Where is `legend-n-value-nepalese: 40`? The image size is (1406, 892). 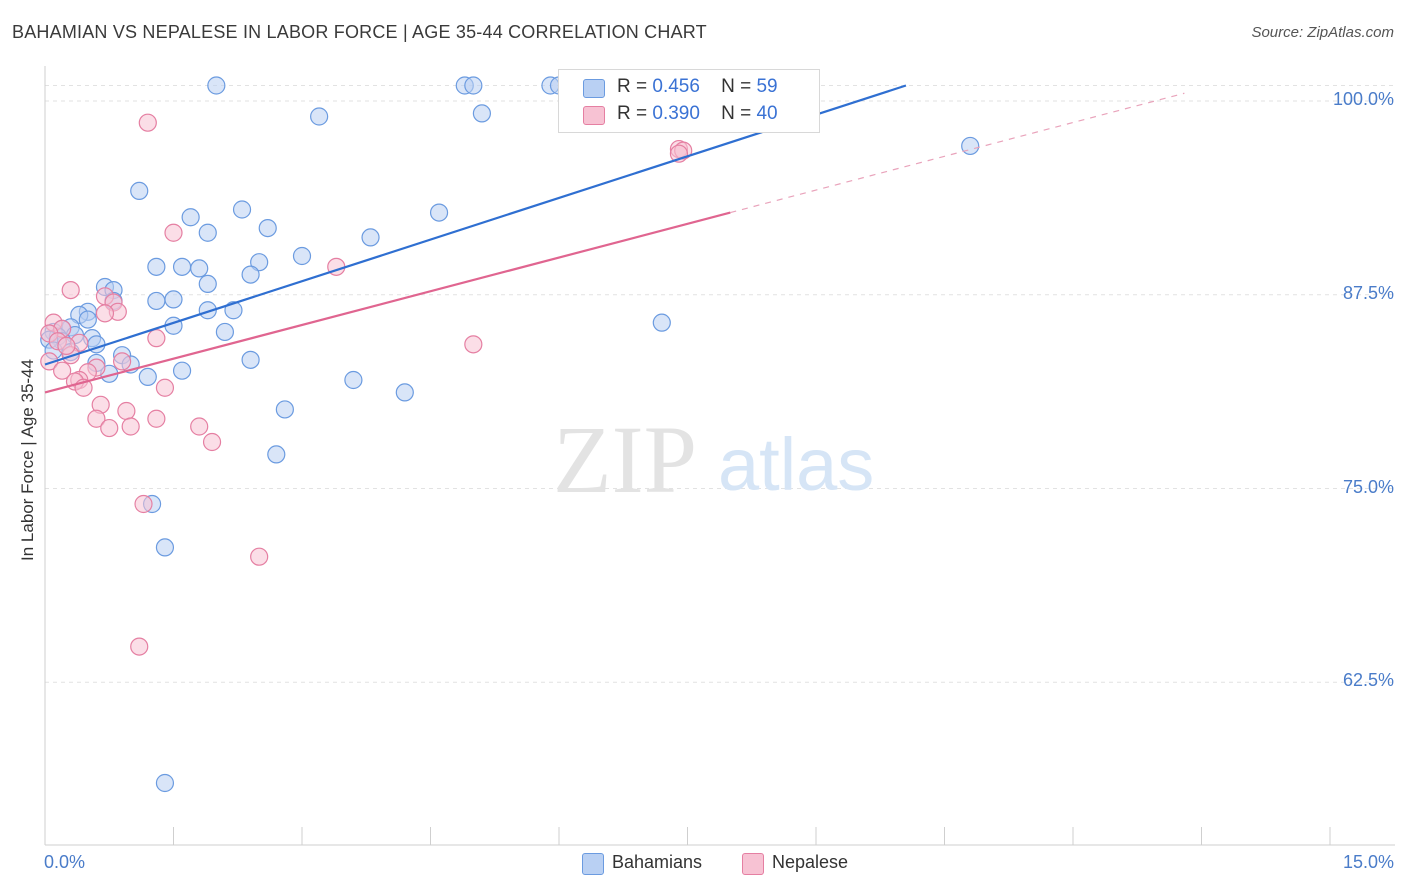 legend-n-value-nepalese: 40 is located at coordinates (767, 113).